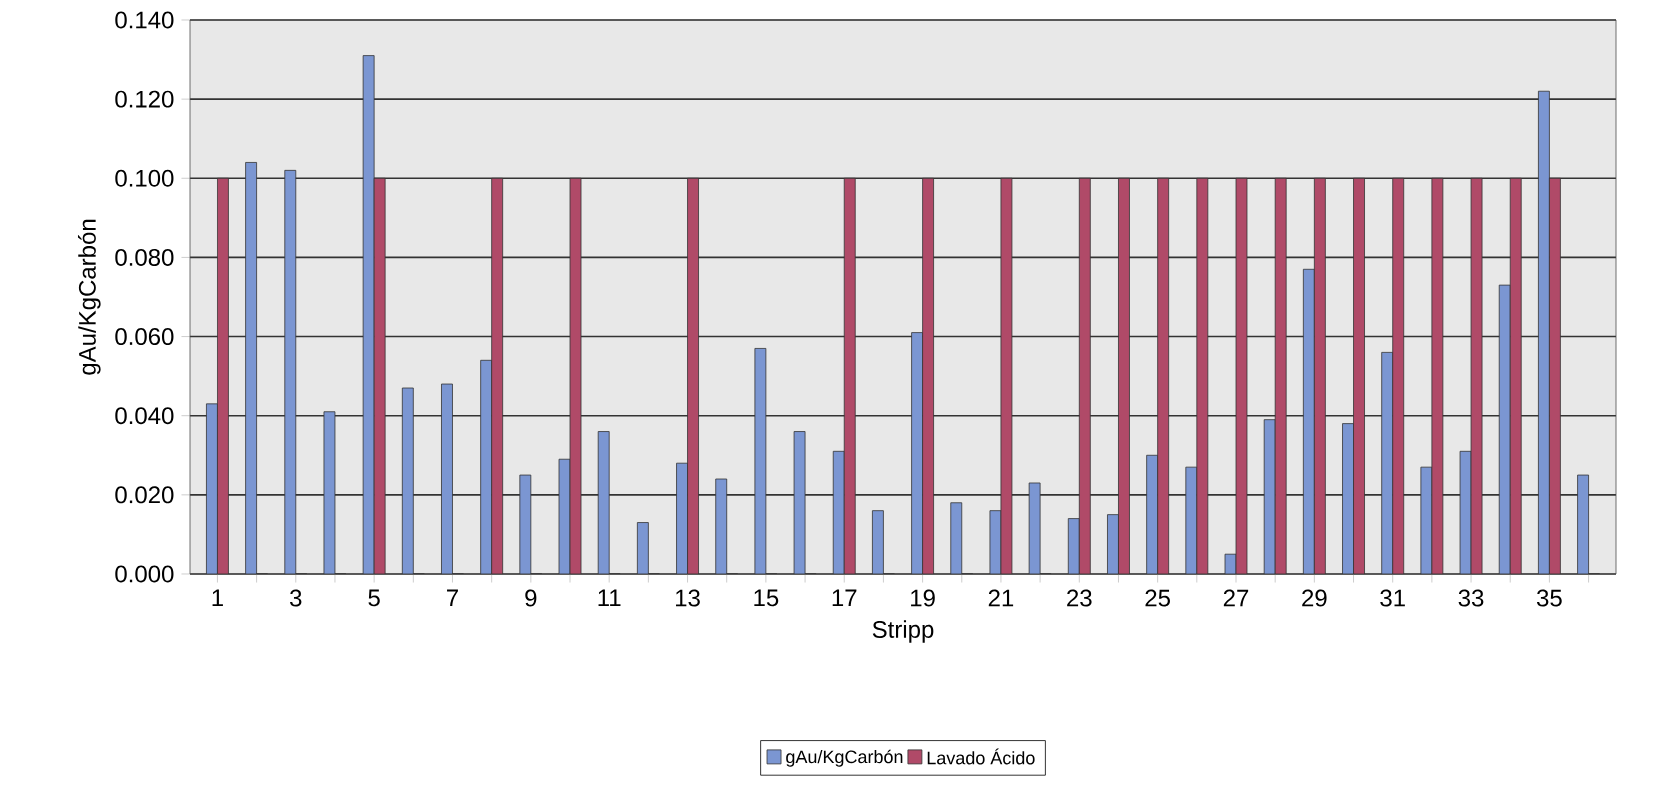 The width and height of the screenshot is (1656, 798). Describe the element at coordinates (144, 178) in the screenshot. I see `y-tick-label: 0.100` at that location.